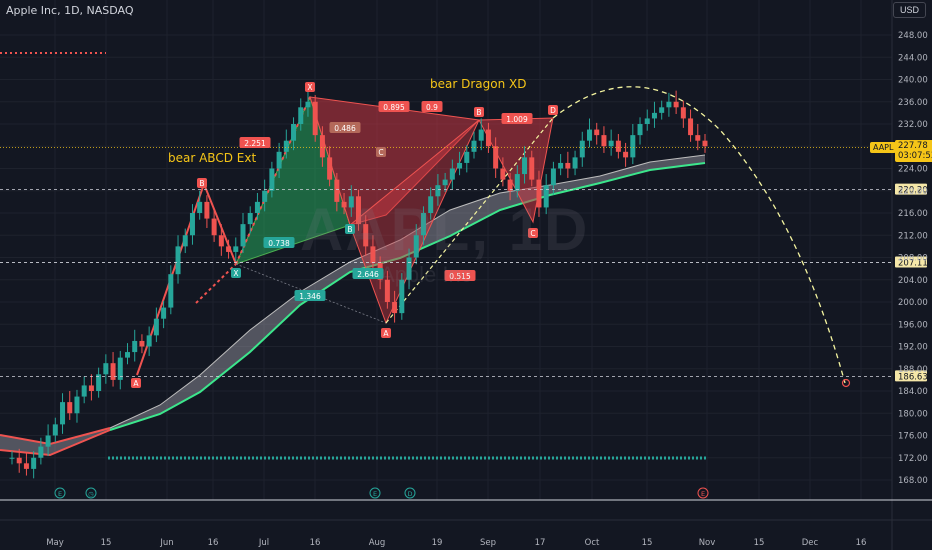  I want to click on currency-button: USD, so click(909, 10).